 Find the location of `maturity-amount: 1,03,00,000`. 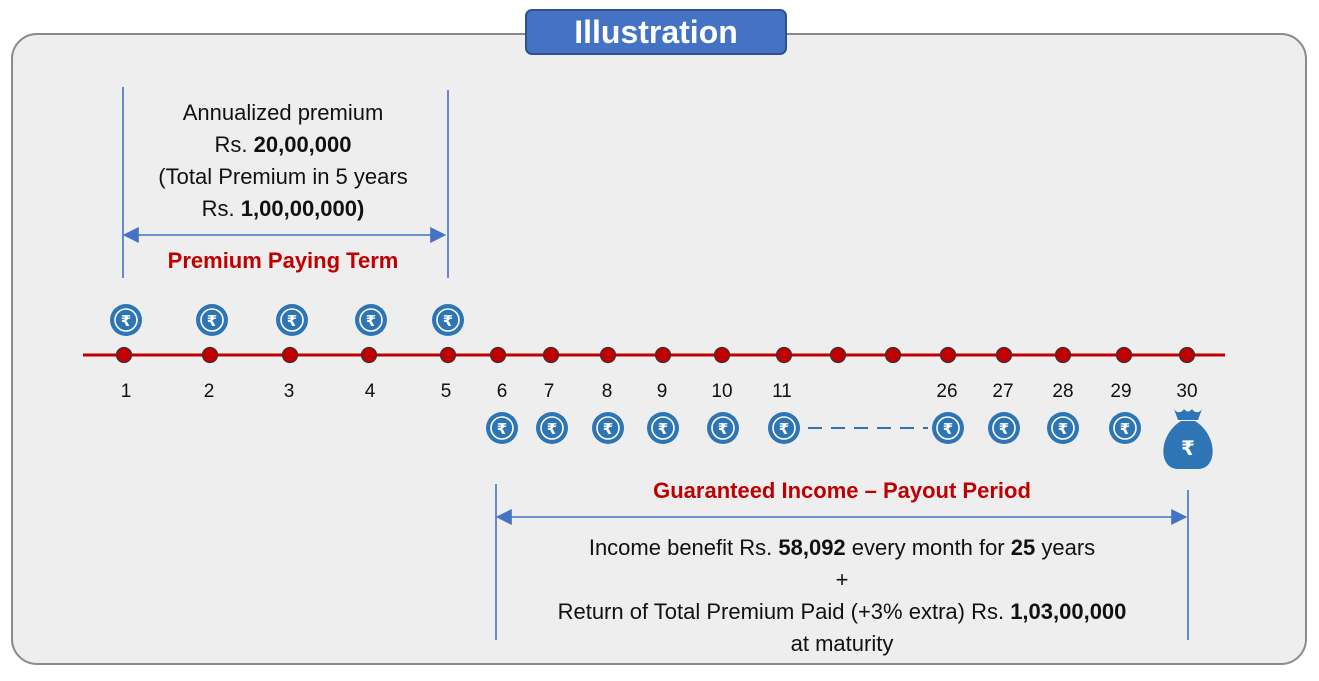

maturity-amount: 1,03,00,000 is located at coordinates (1068, 611).